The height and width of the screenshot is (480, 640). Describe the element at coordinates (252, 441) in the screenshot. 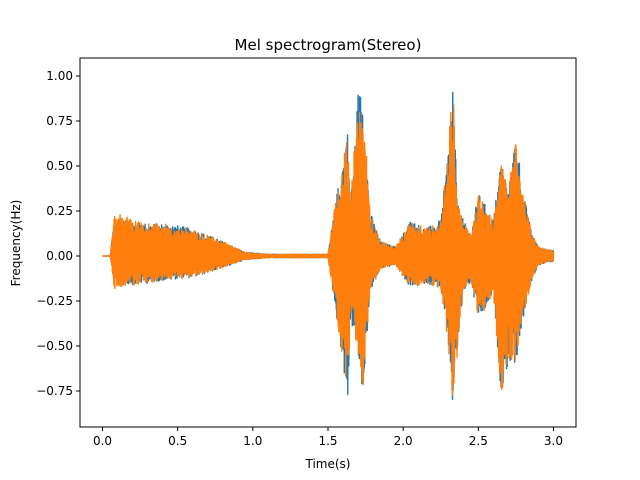

I see `x-tick-label: 1.0` at that location.